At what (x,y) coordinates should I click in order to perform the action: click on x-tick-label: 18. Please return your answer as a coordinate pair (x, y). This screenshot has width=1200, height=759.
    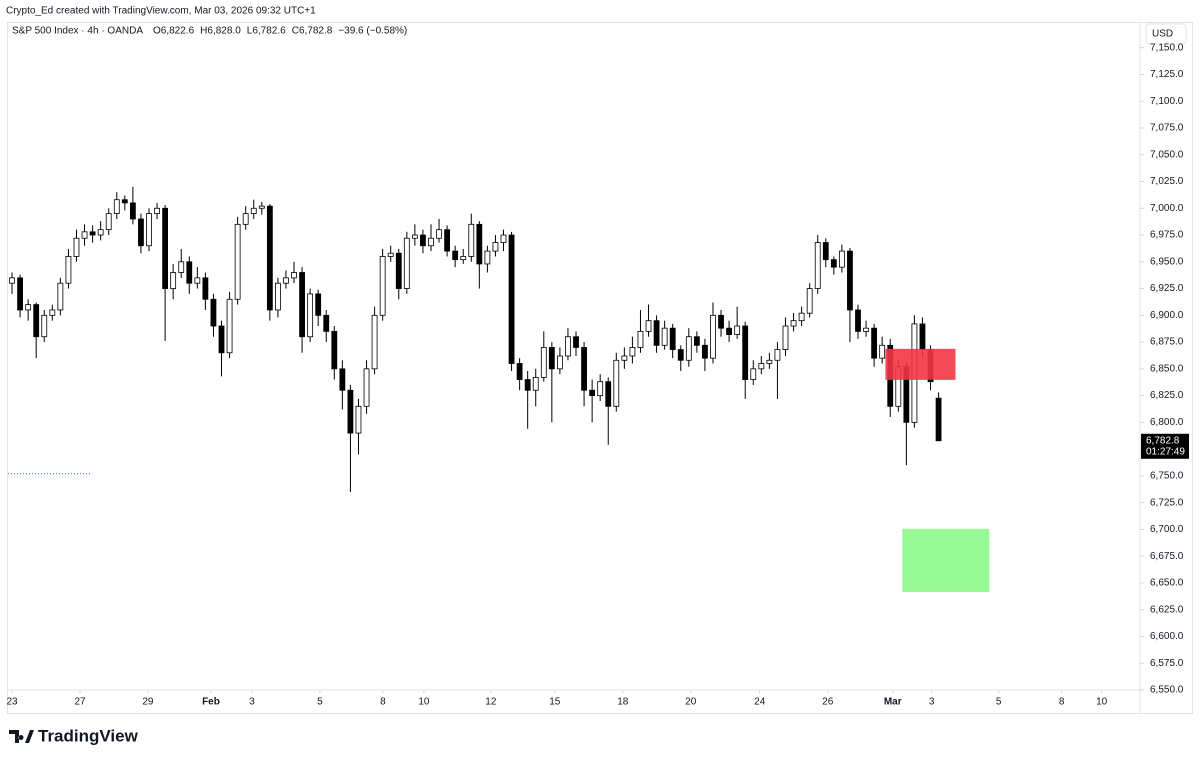
    Looking at the image, I should click on (623, 702).